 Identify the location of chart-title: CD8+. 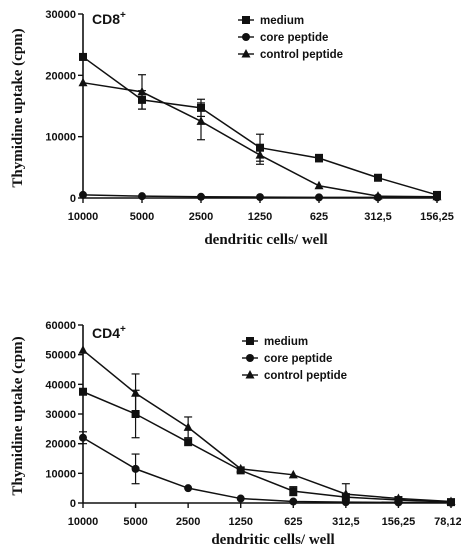
(109, 18).